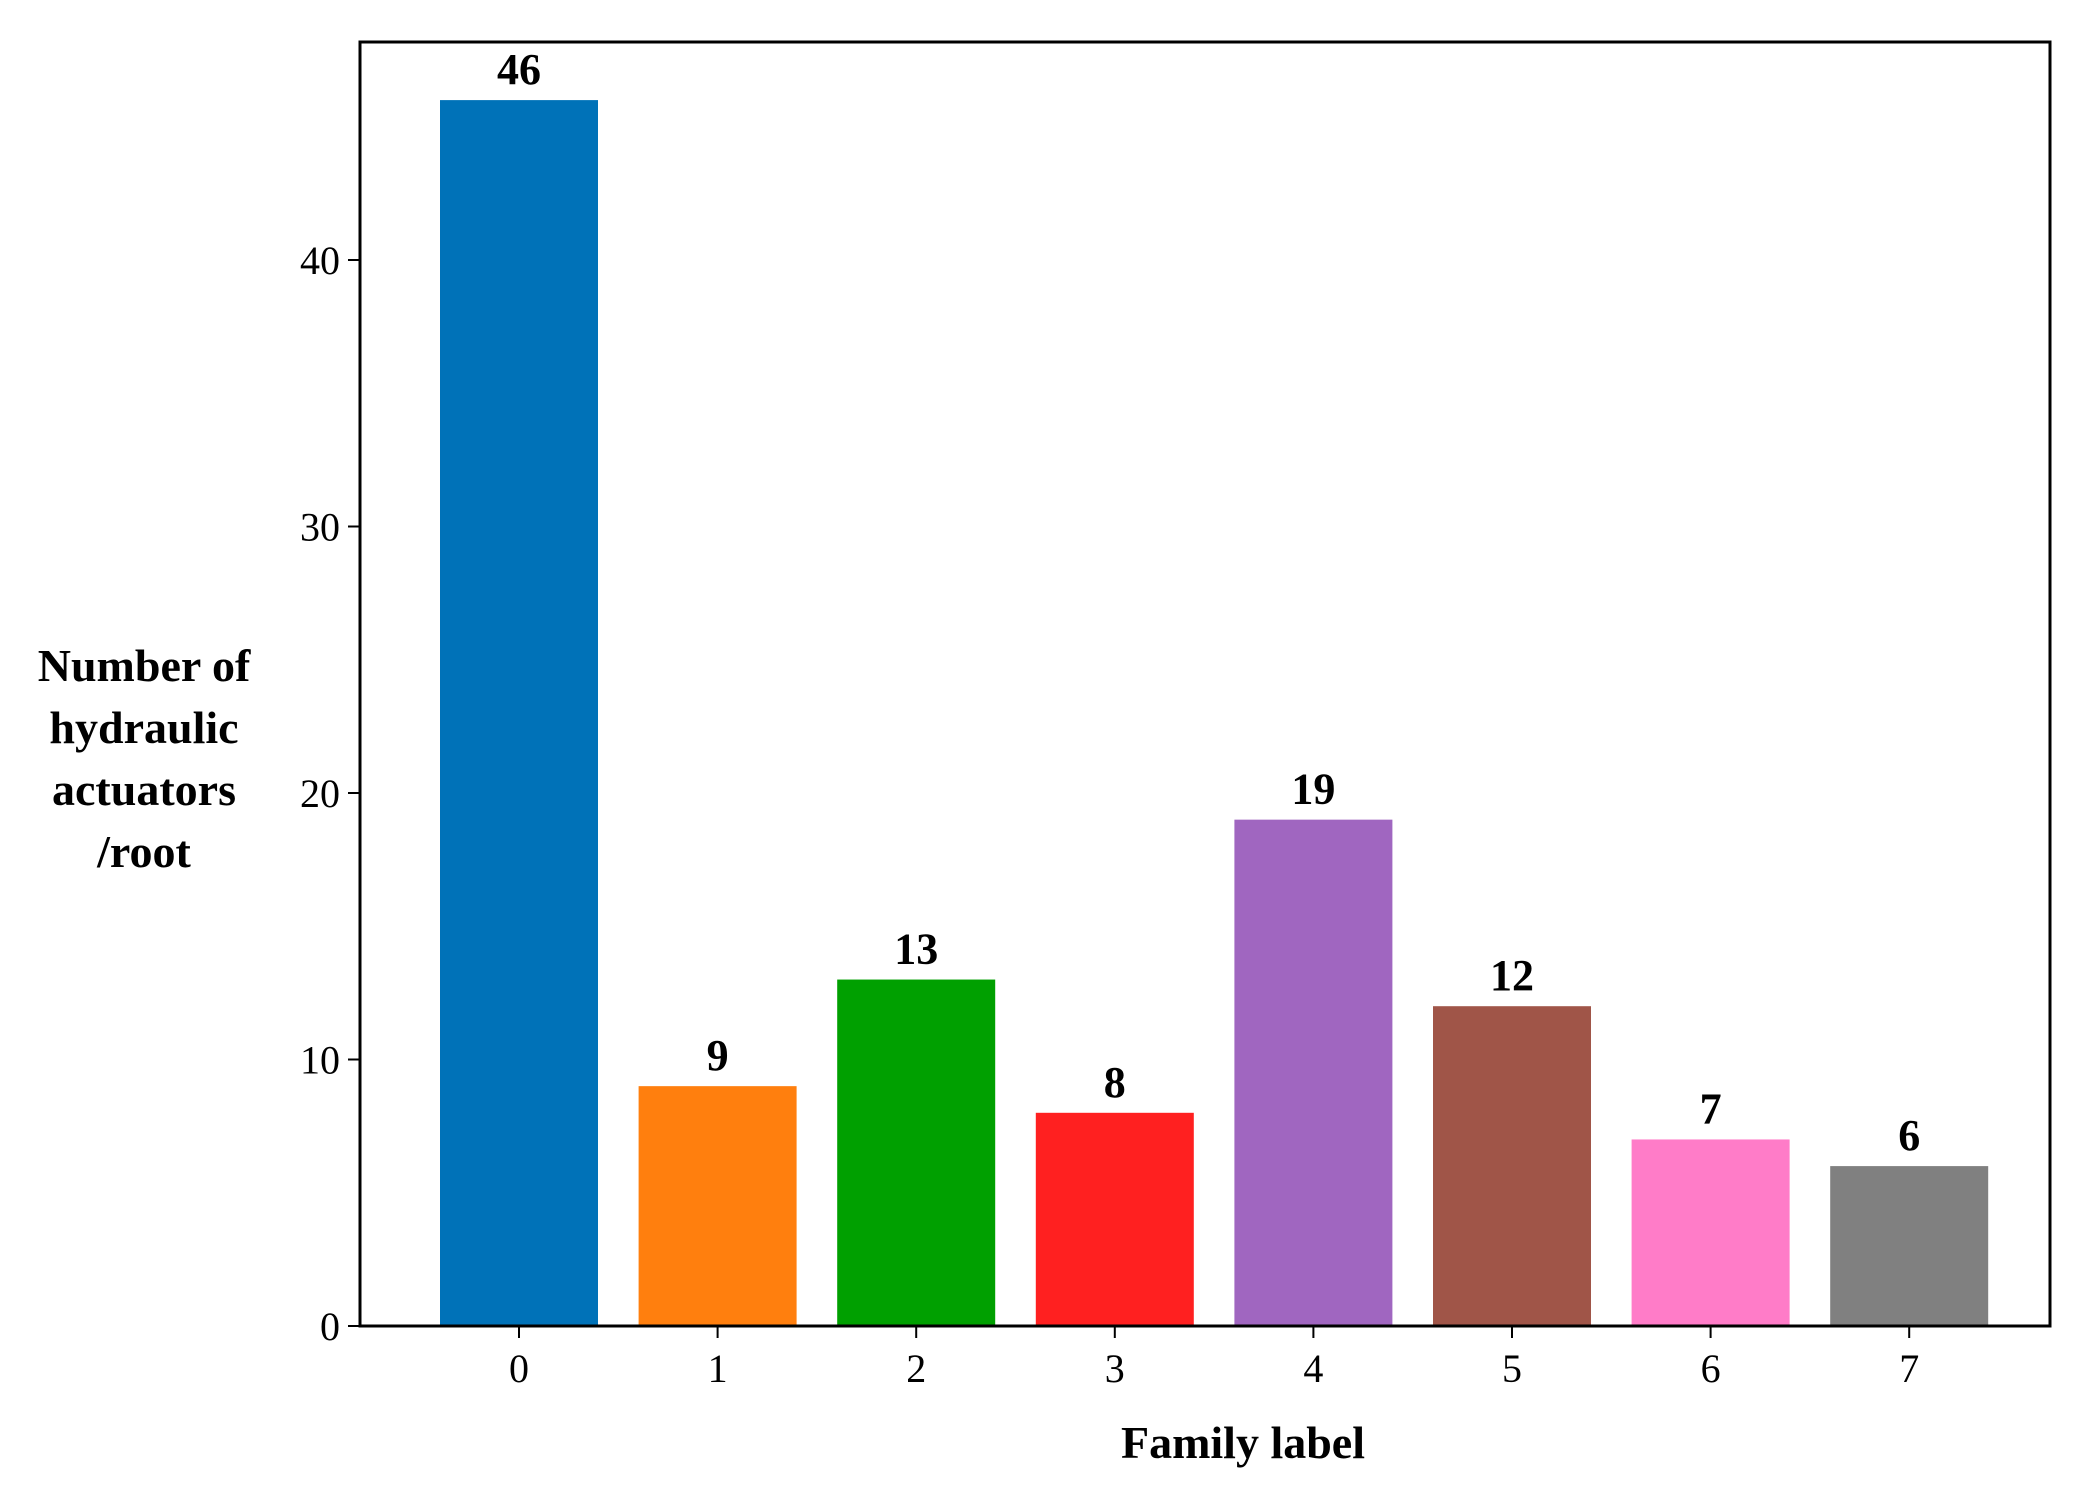  I want to click on data-label-0: 46, so click(519, 69).